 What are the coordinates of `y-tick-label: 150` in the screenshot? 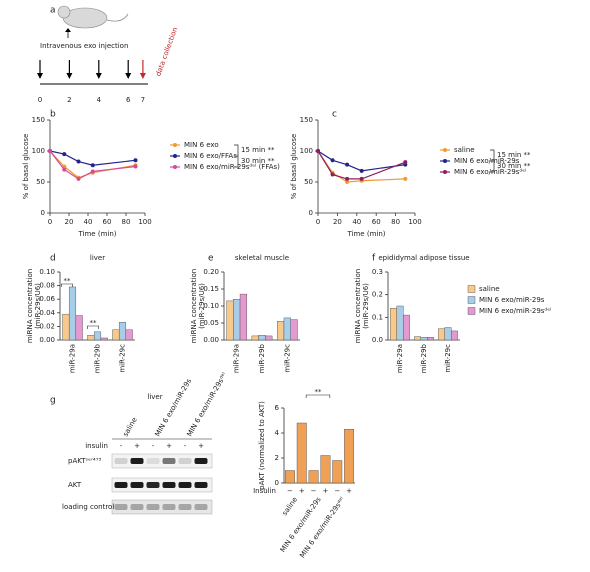 It's located at (306, 120).